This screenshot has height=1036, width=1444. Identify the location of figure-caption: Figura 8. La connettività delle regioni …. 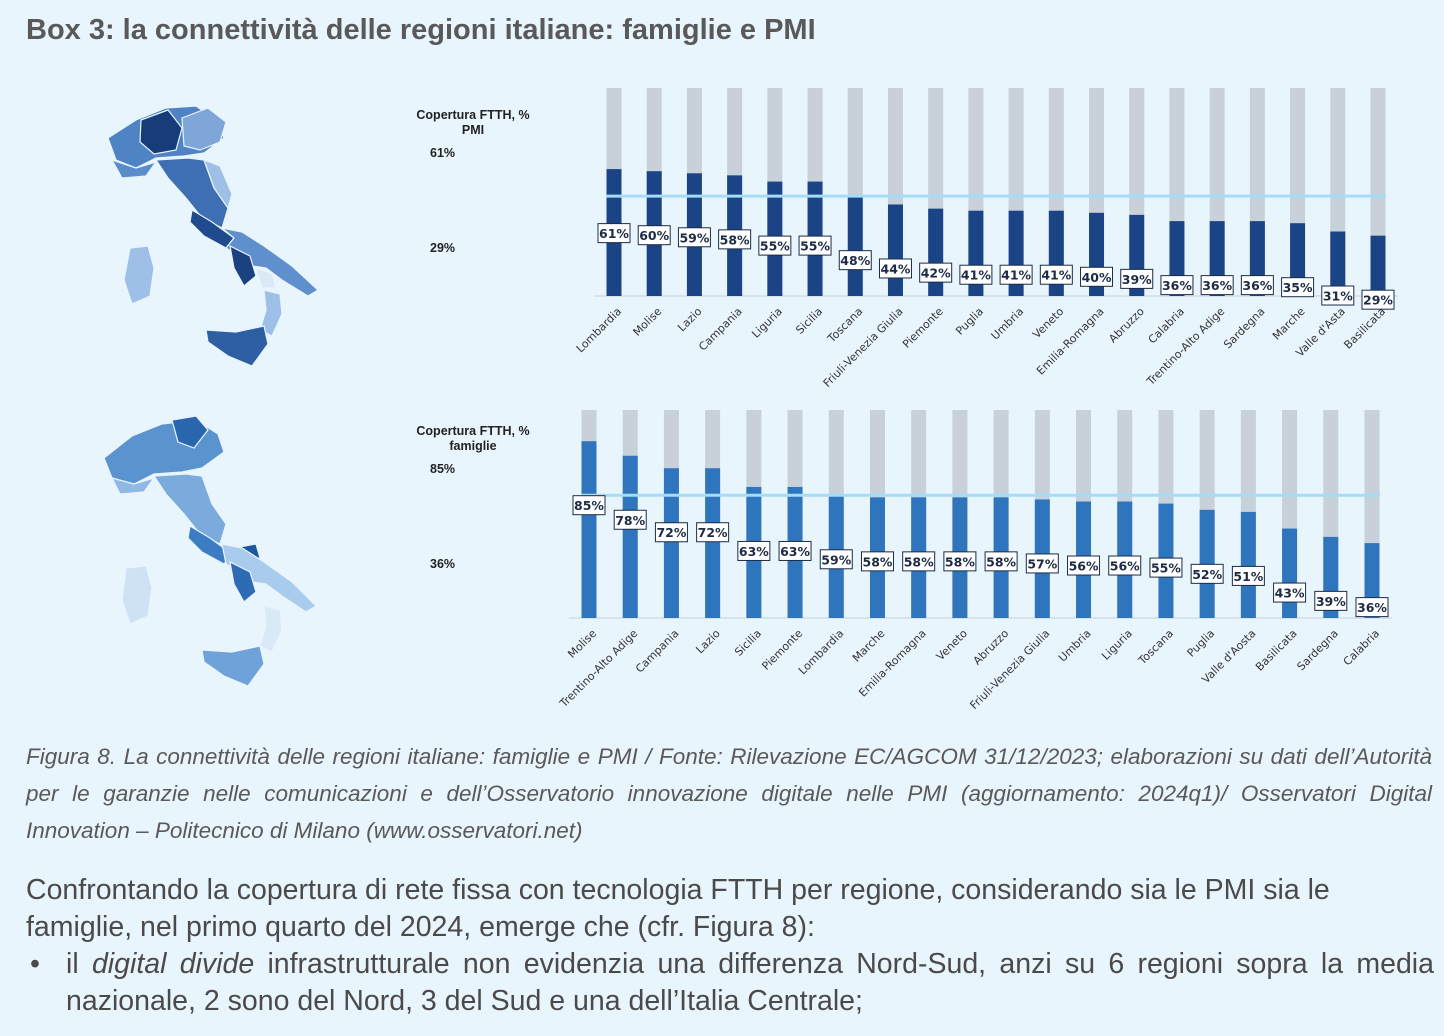
(729, 793).